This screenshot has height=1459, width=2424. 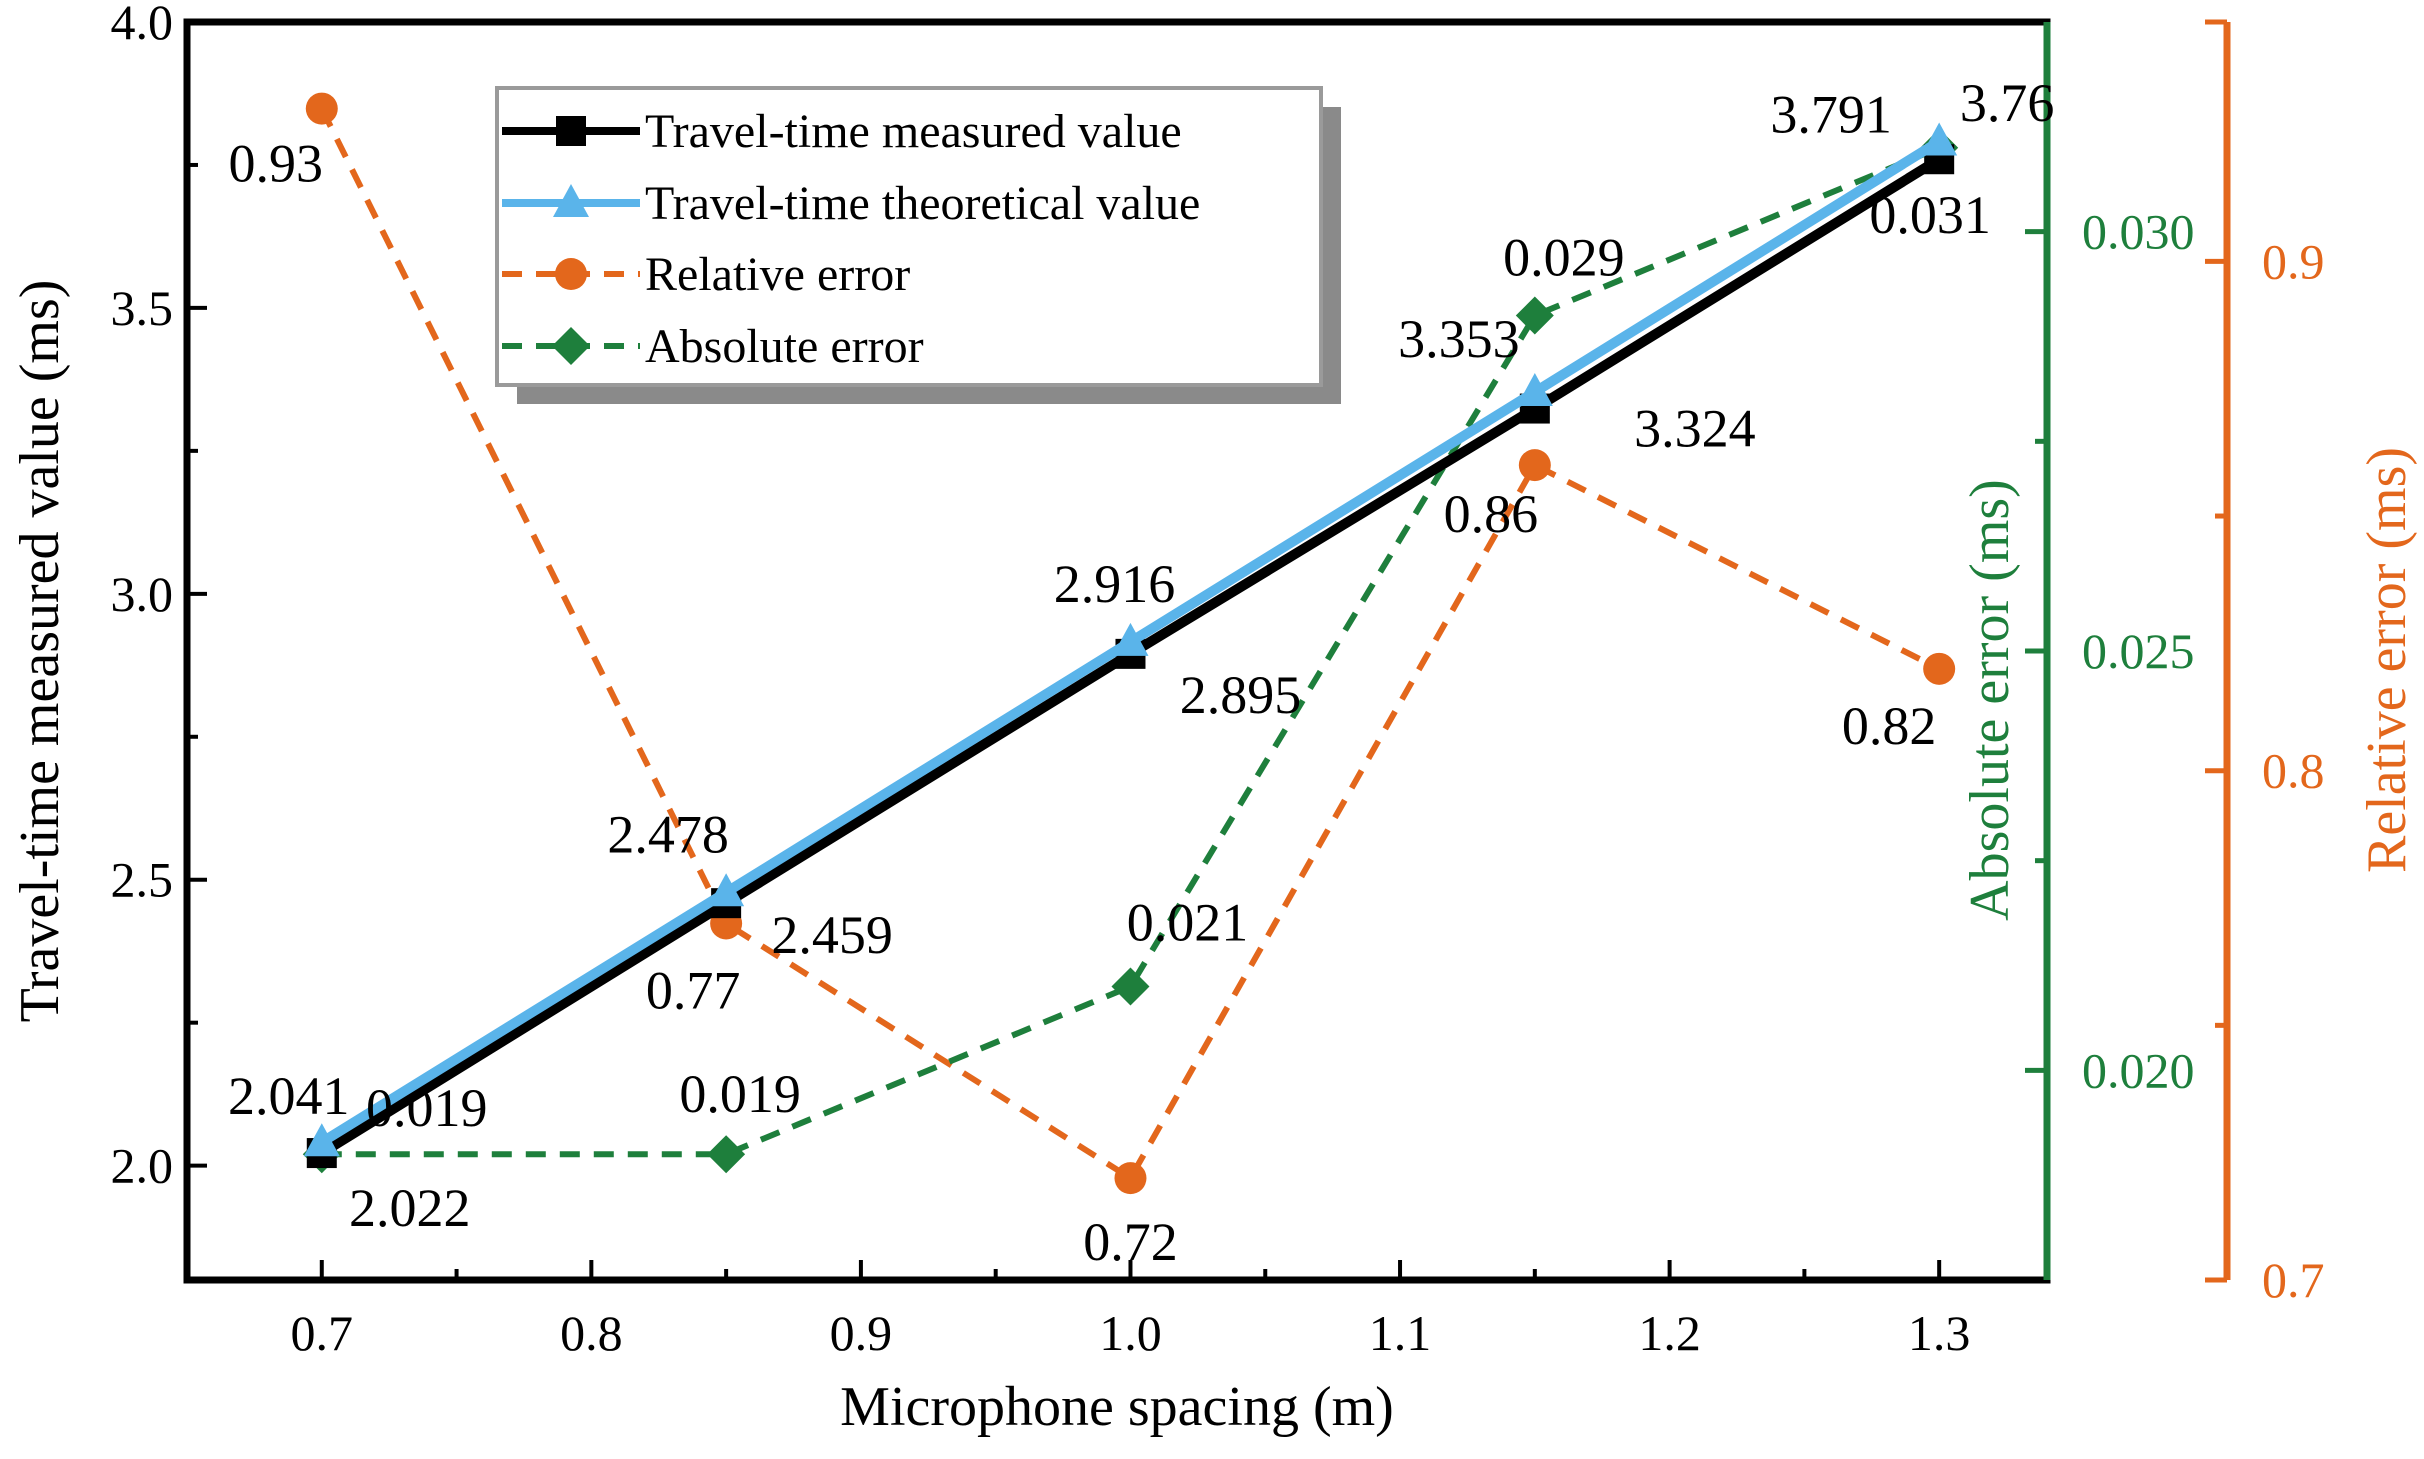 What do you see at coordinates (142, 594) in the screenshot?
I see `y-tick-label: 3.0` at bounding box center [142, 594].